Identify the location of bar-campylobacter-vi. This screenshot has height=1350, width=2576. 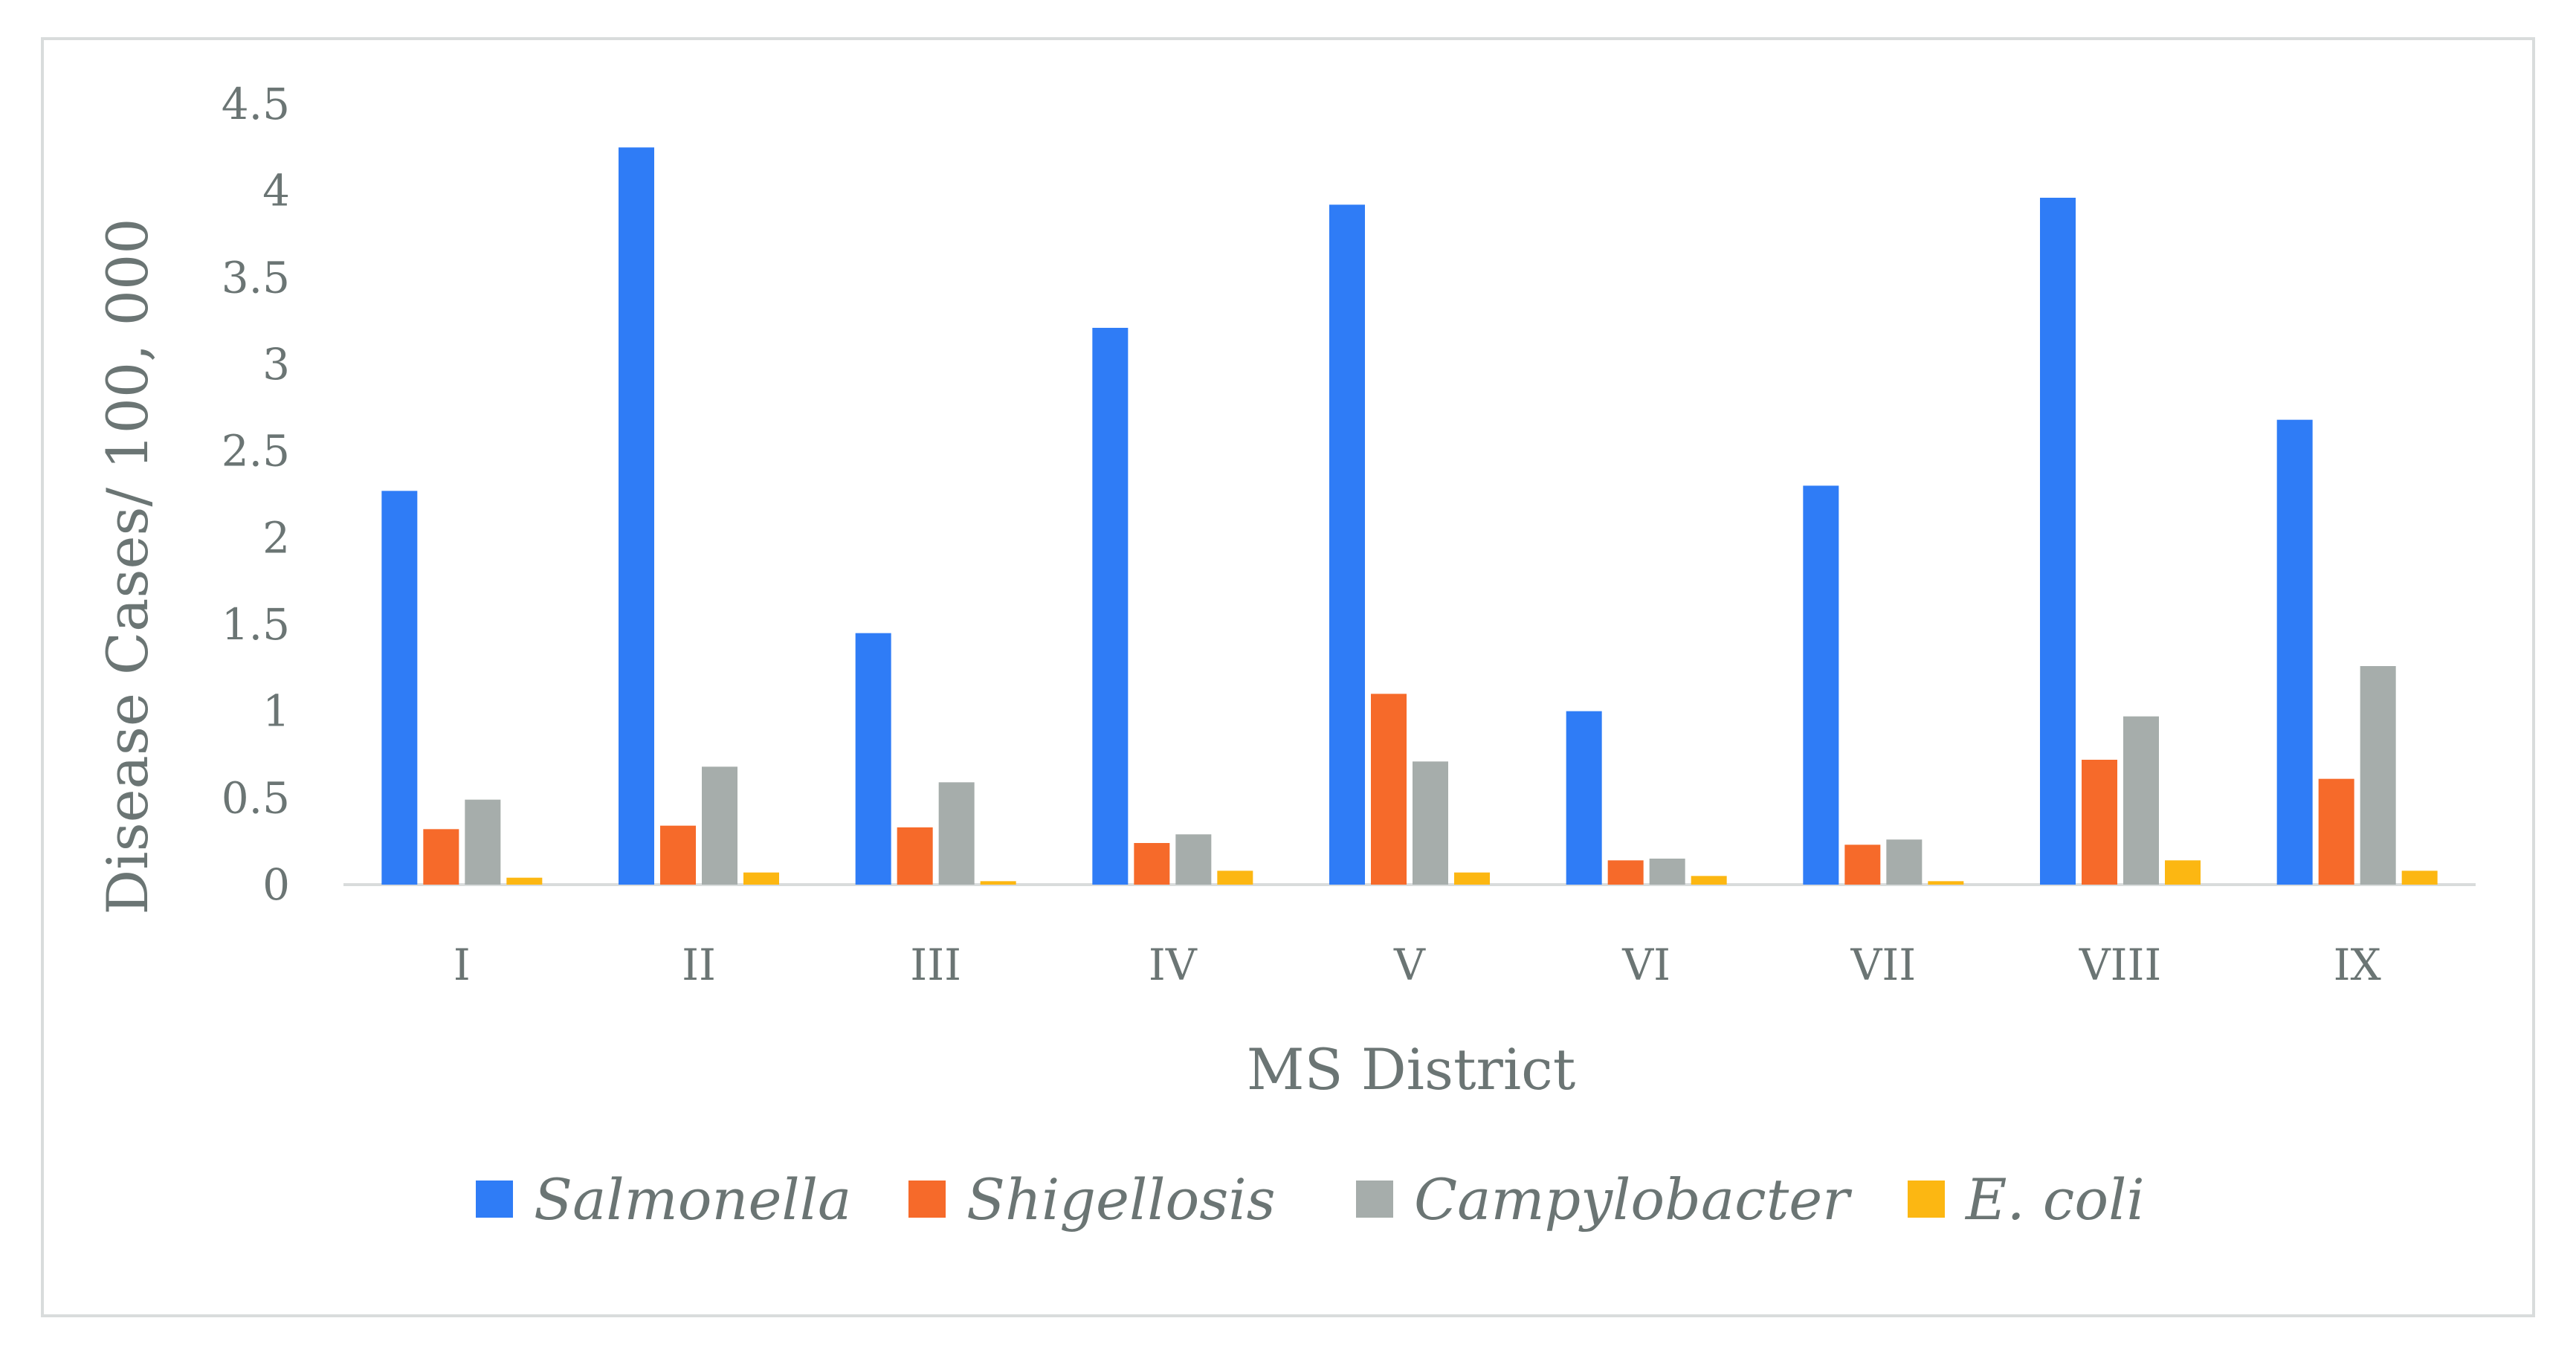
(1667, 872).